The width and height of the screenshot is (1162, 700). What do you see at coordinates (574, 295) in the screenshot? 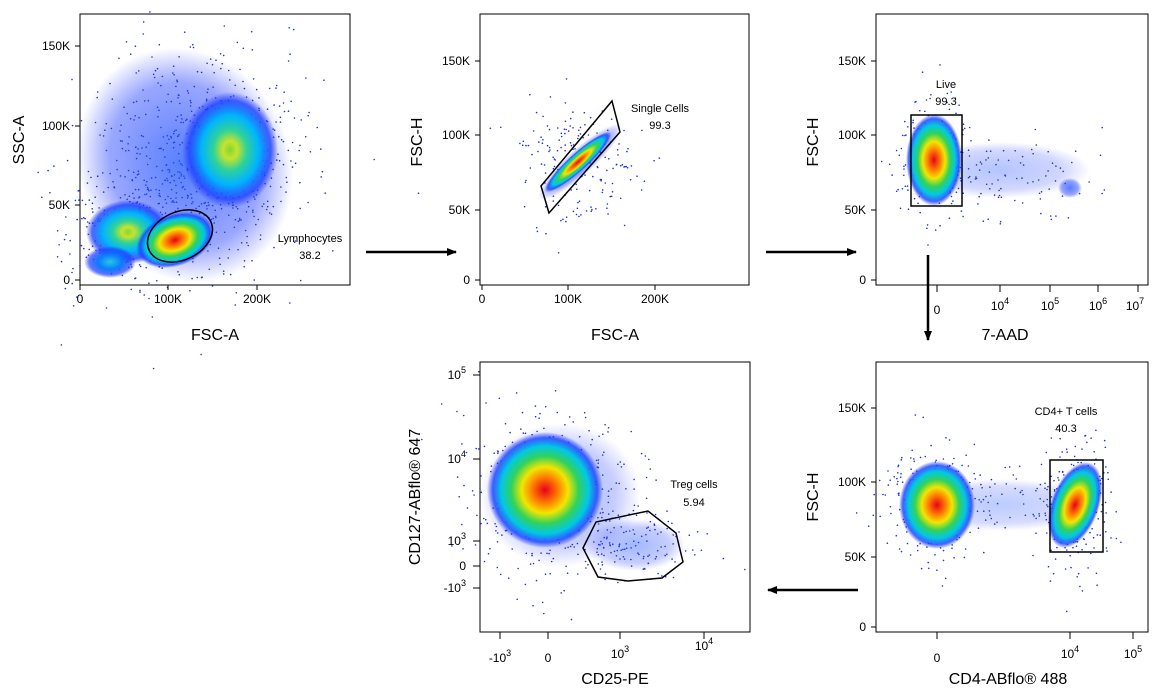
I see `x-ticks: 0 100K 200K` at bounding box center [574, 295].